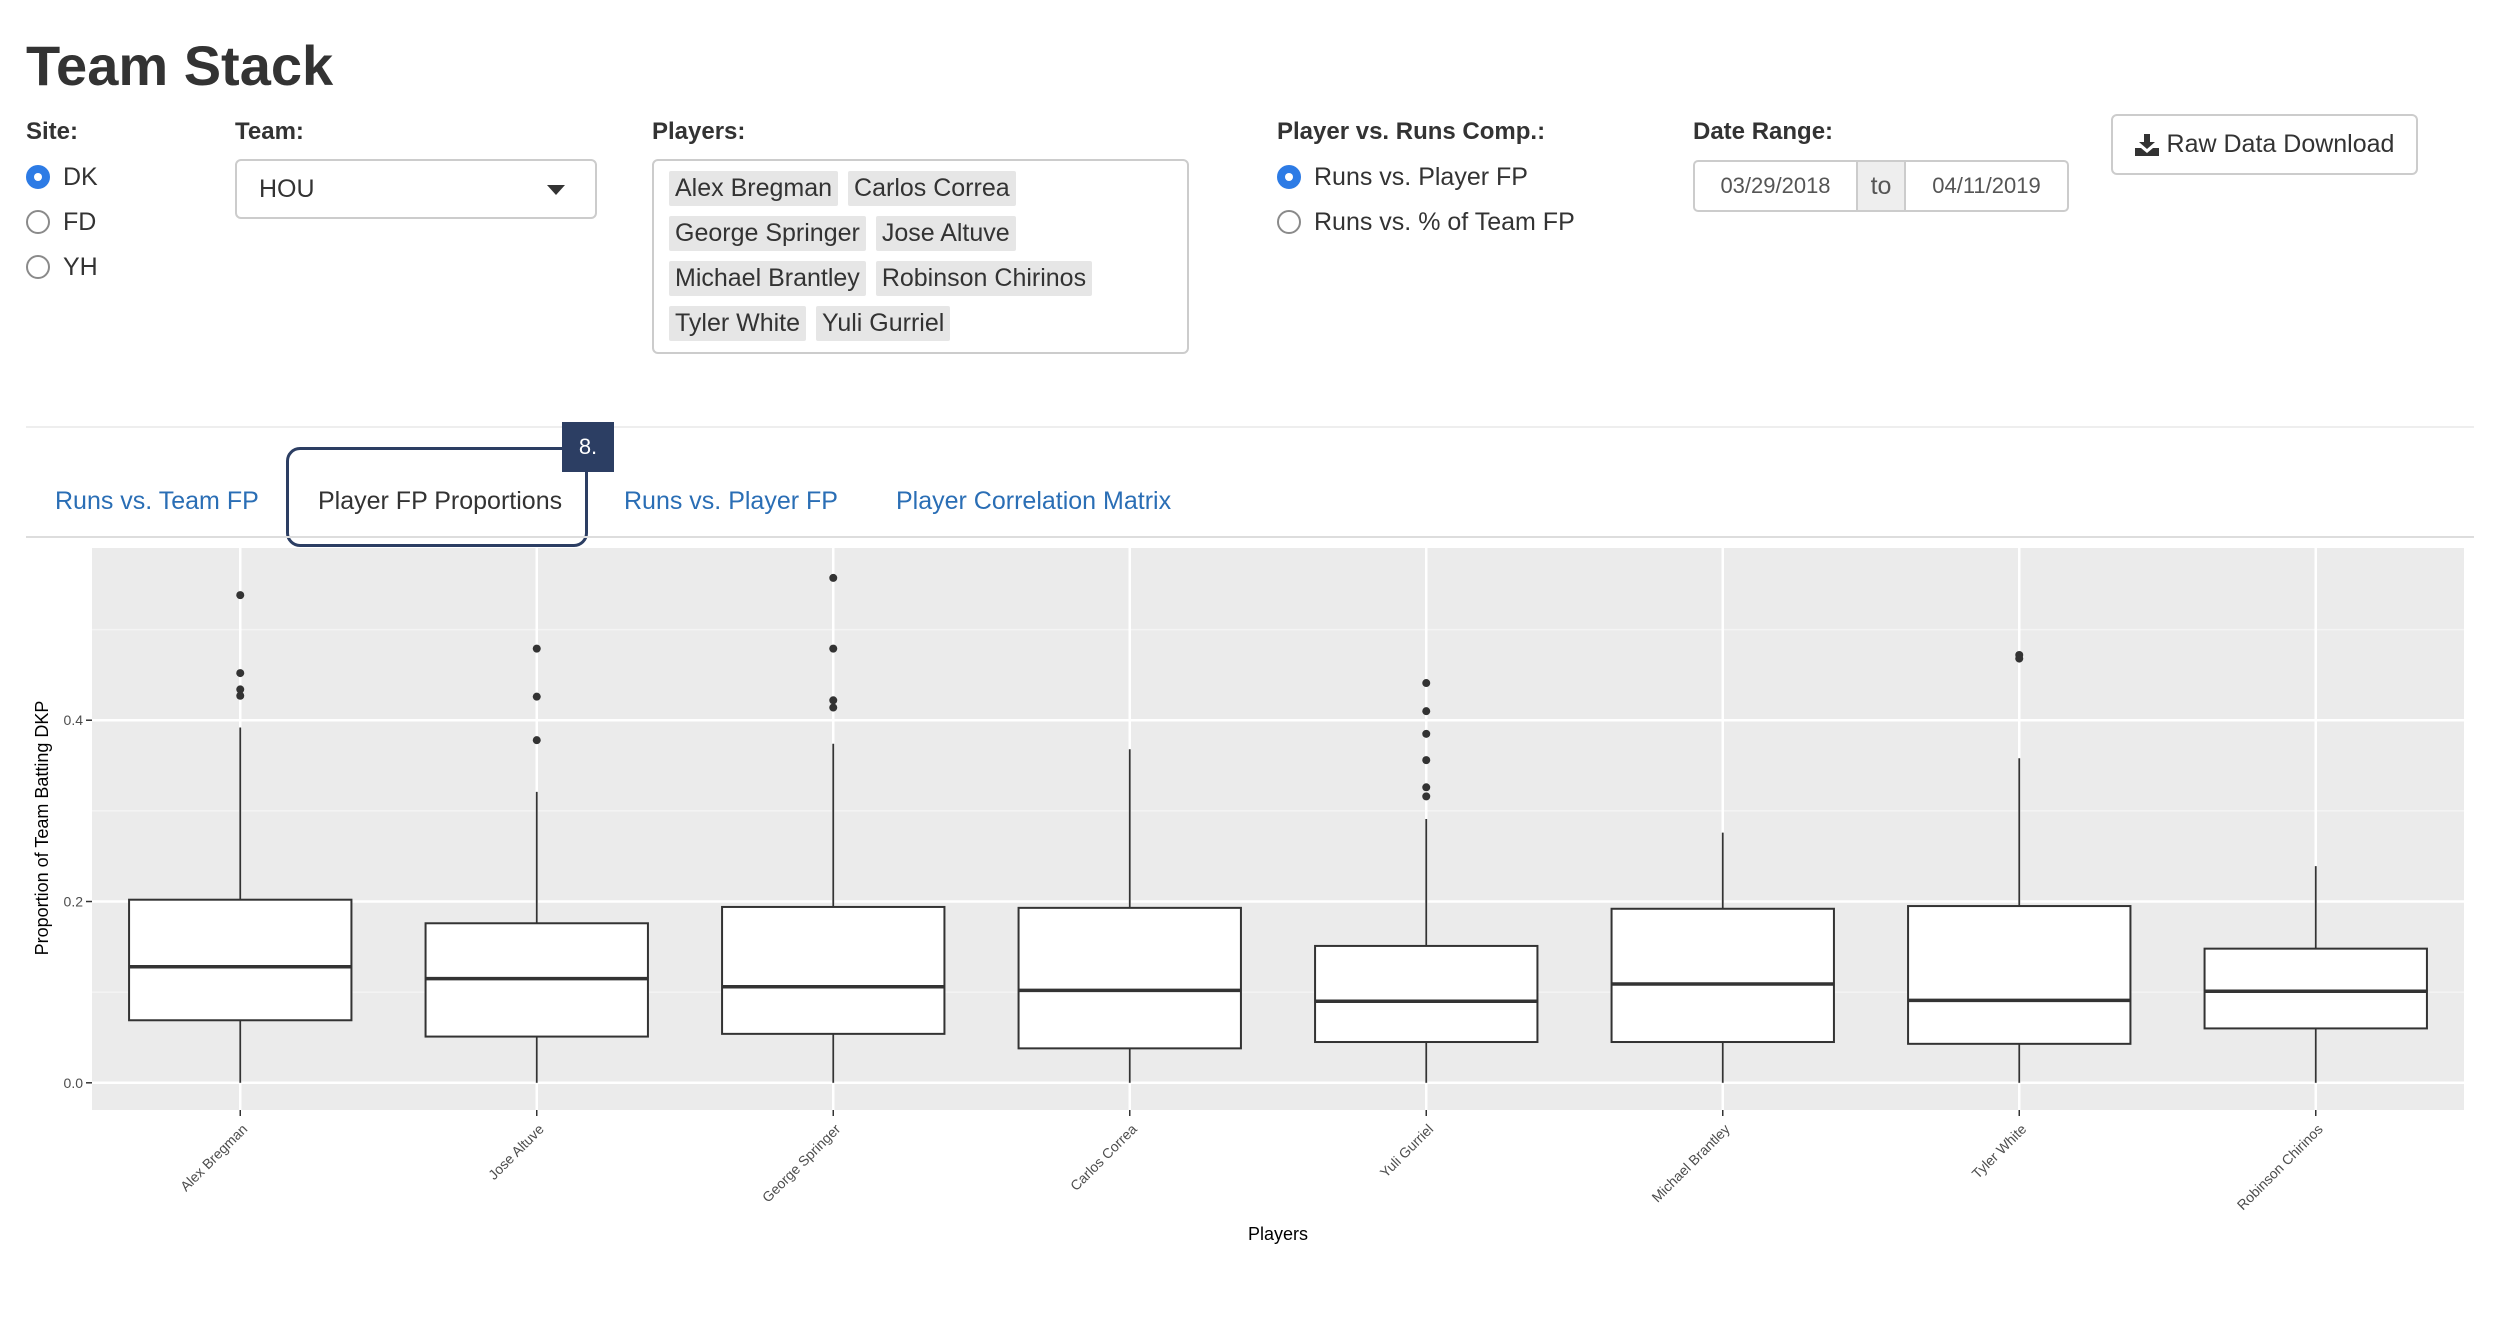 Image resolution: width=2500 pixels, height=1317 pixels. What do you see at coordinates (945, 233) in the screenshot?
I see `player-chip: Jose Altuve` at bounding box center [945, 233].